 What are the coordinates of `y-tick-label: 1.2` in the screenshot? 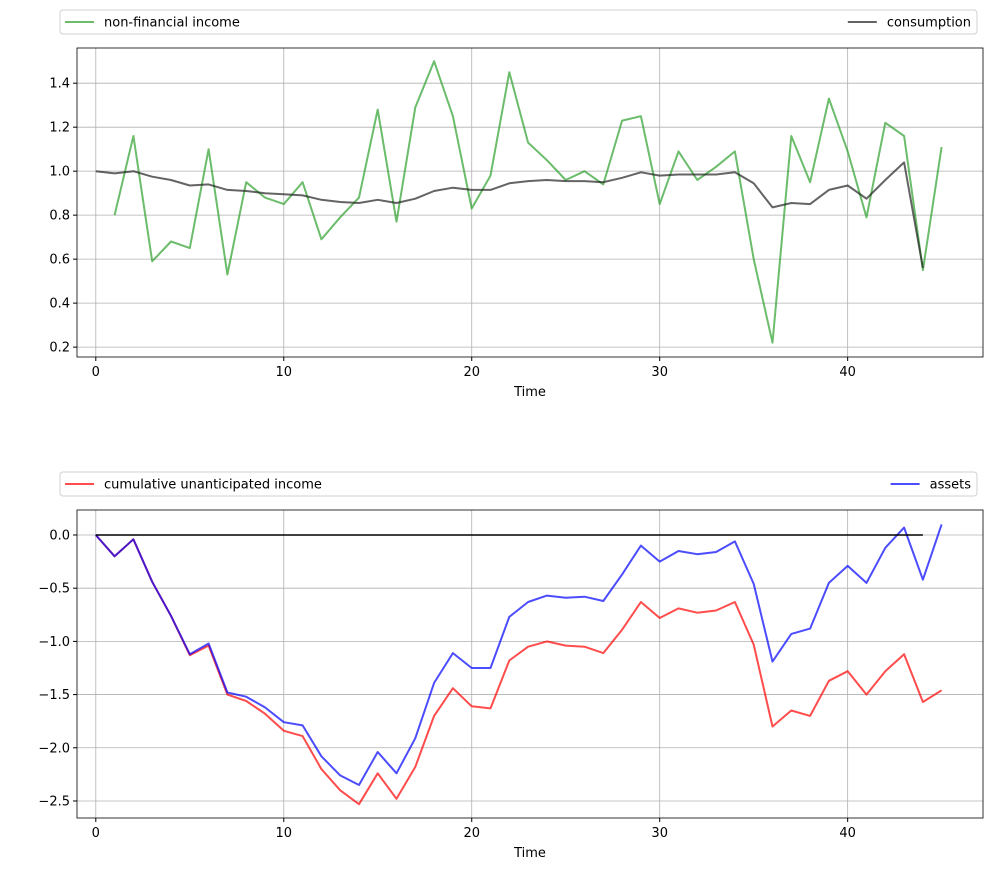 It's located at (59, 128).